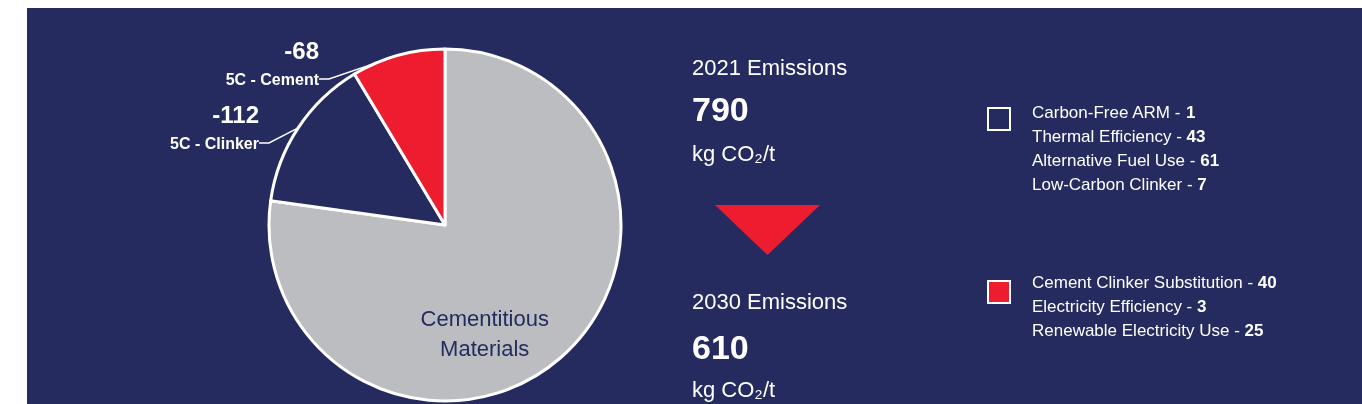  What do you see at coordinates (1126, 160) in the screenshot?
I see `text: Alternative Fuel Use - 61` at bounding box center [1126, 160].